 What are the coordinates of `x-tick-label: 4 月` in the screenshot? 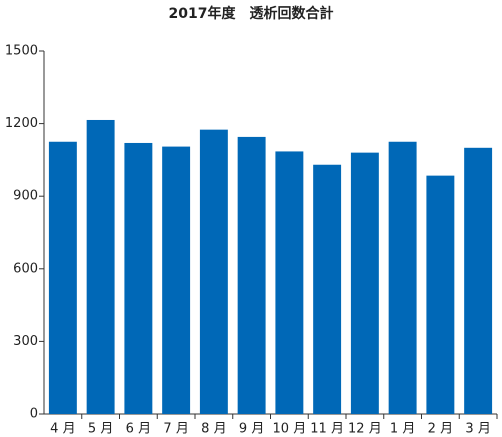 It's located at (62, 429).